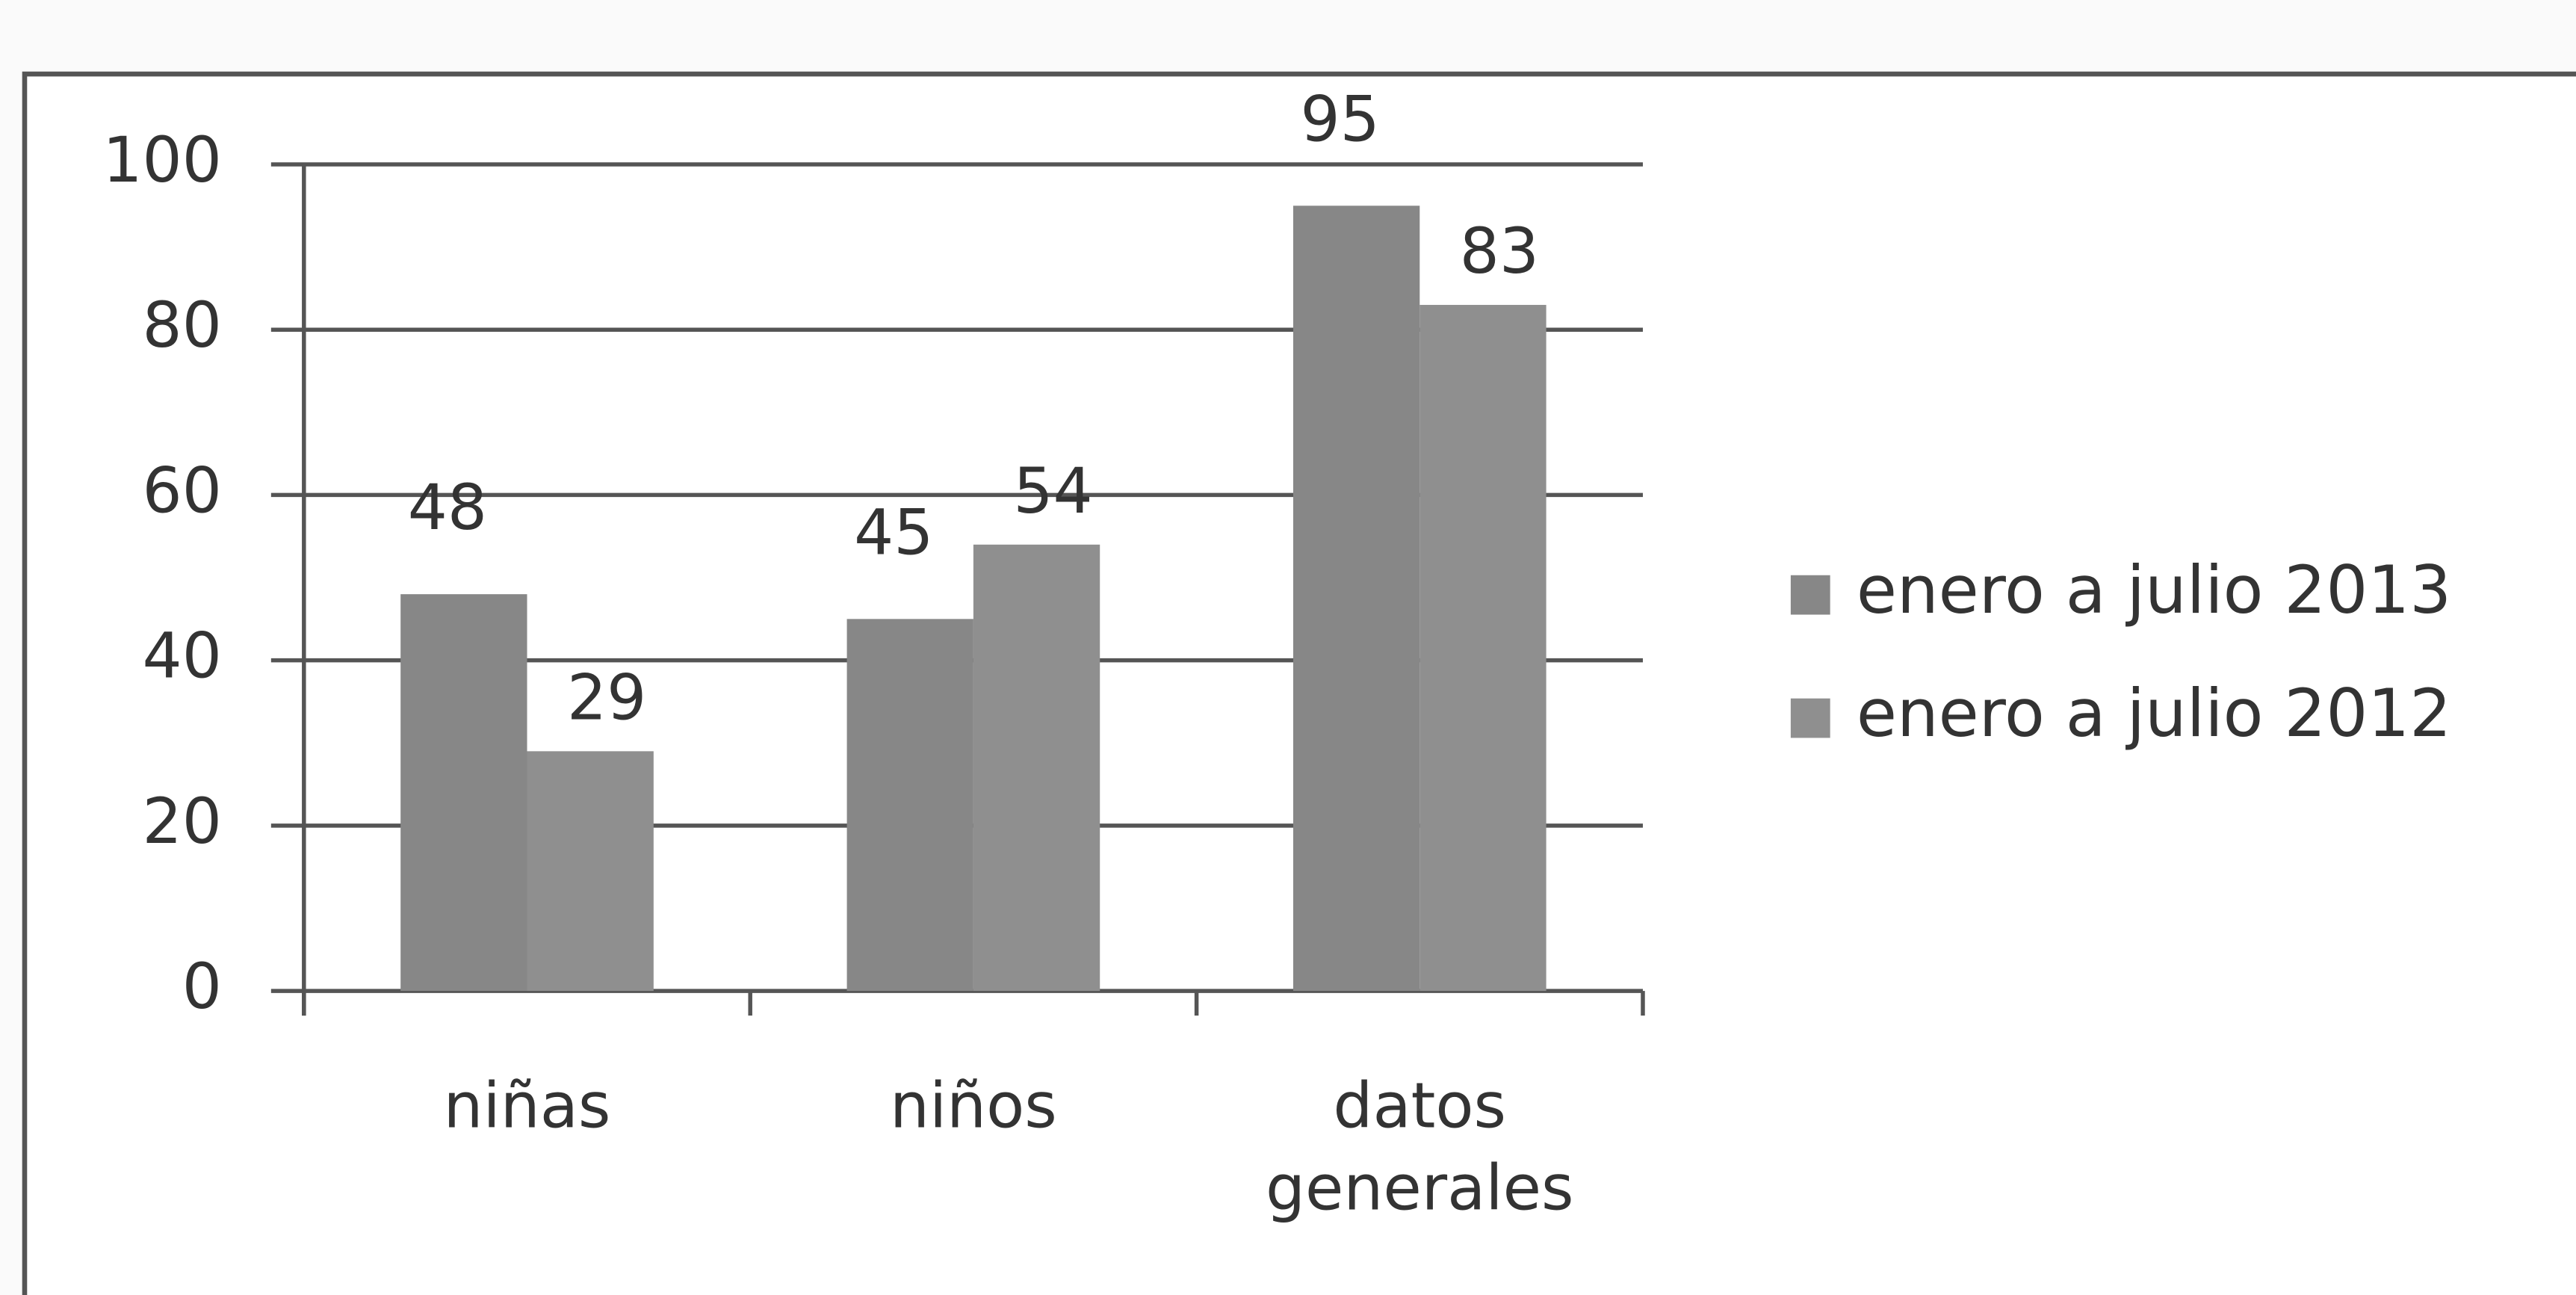 Image resolution: width=2576 pixels, height=1295 pixels. Describe the element at coordinates (182, 656) in the screenshot. I see `y-tick-label: 40` at that location.